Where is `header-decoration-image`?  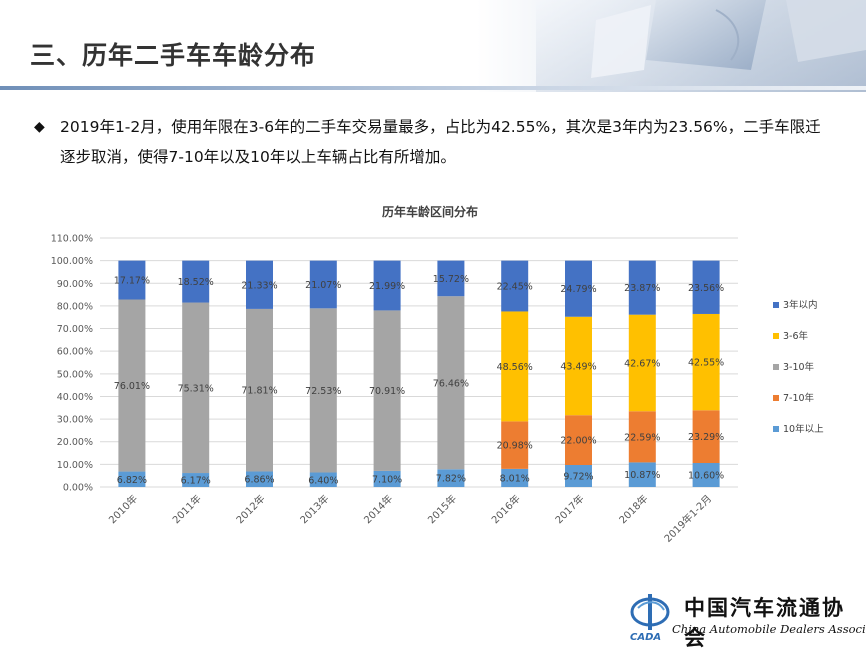
header-decoration-image is located at coordinates (701, 46).